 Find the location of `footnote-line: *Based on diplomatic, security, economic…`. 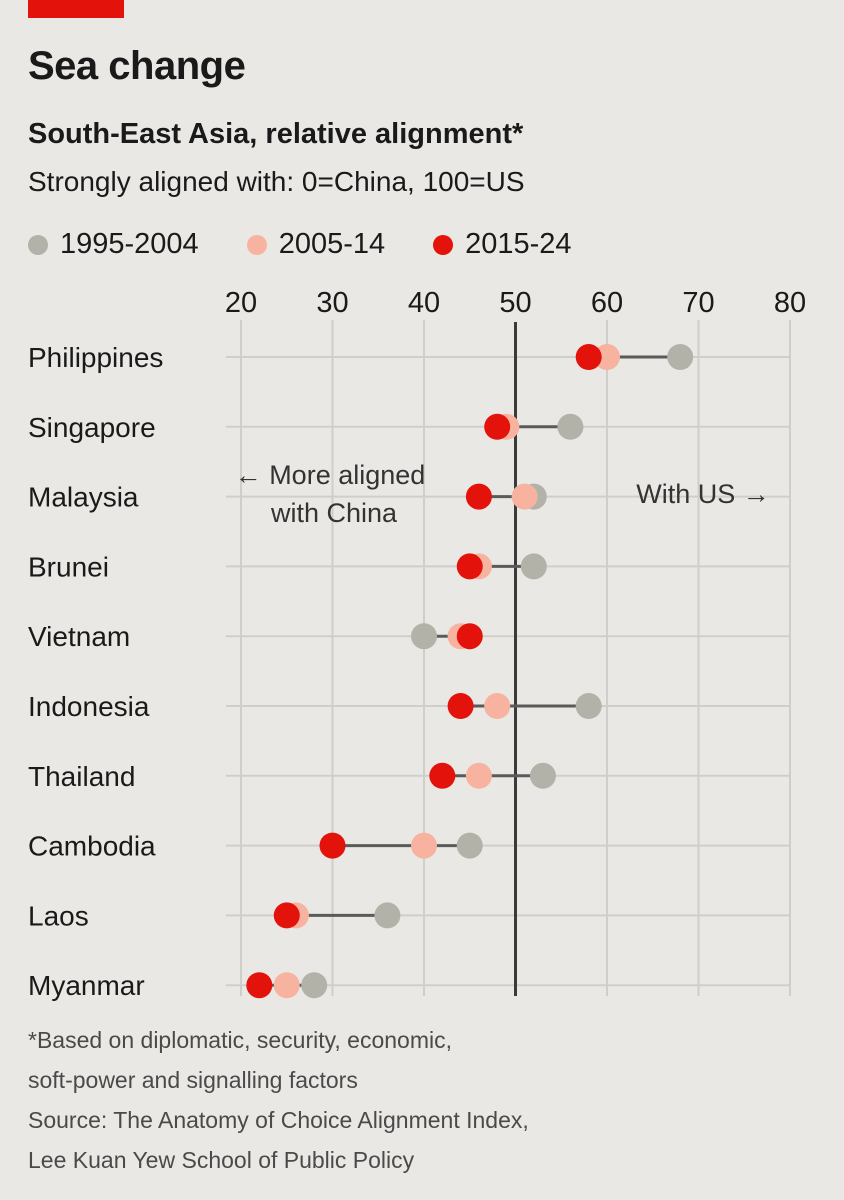

footnote-line: *Based on diplomatic, security, economic… is located at coordinates (240, 1040).